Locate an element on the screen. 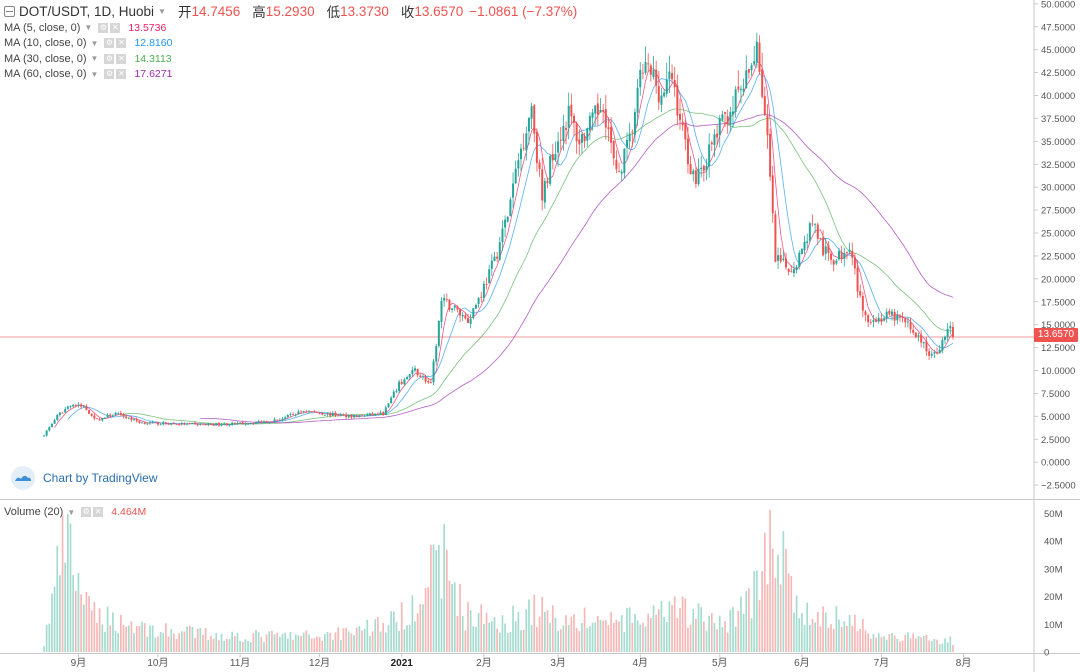  ma5-label: MA (5, close, 0) is located at coordinates (42, 27).